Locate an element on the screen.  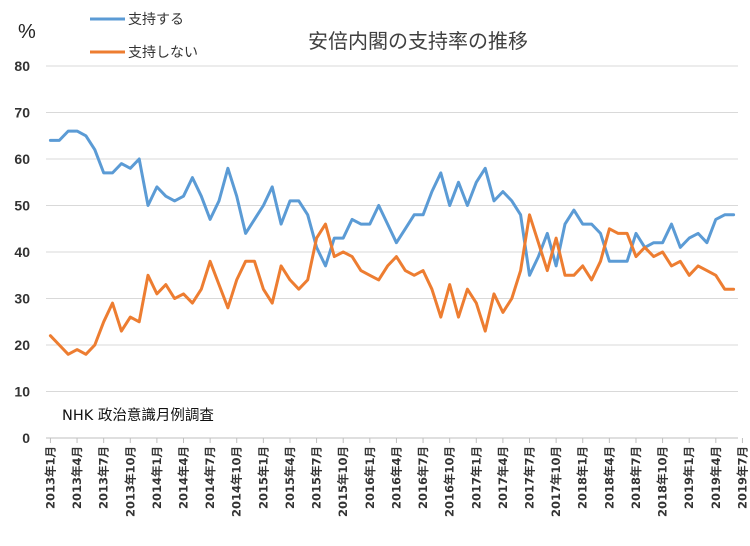
y-tick-label: 20 is located at coordinates (22, 345).